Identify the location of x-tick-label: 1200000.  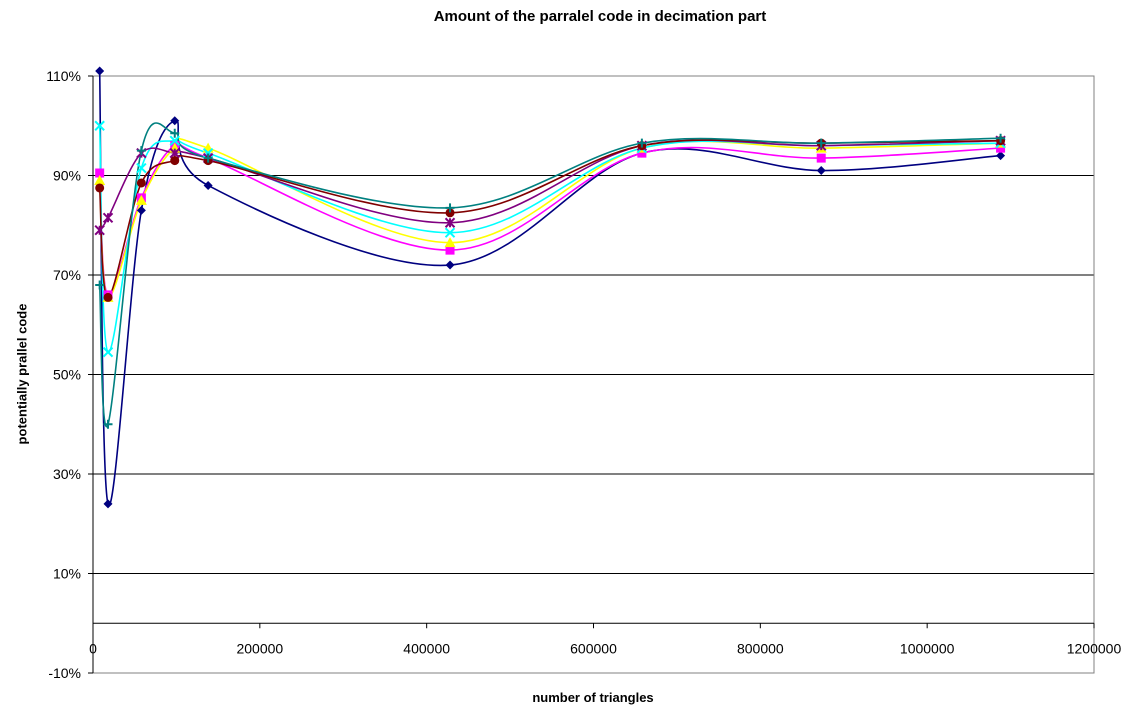
(1094, 648).